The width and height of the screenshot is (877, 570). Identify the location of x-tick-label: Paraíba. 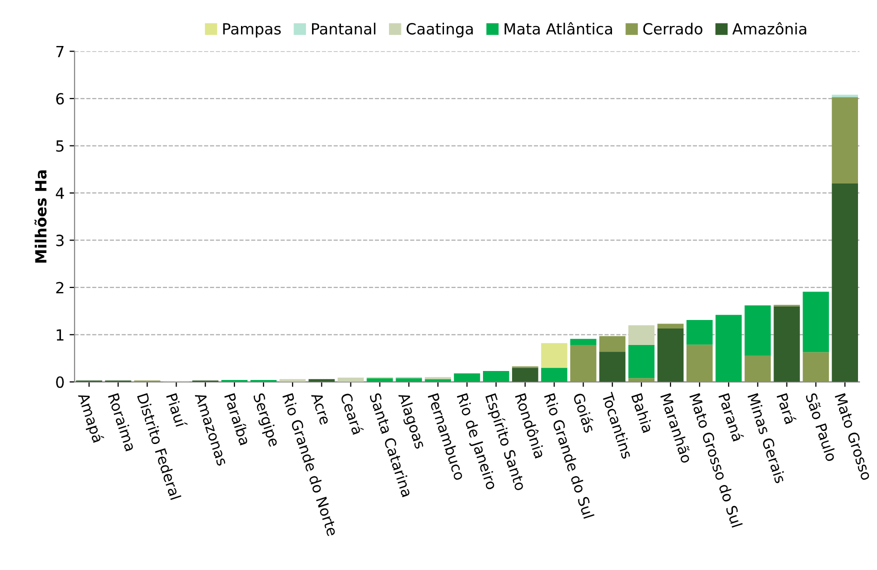
(238, 419).